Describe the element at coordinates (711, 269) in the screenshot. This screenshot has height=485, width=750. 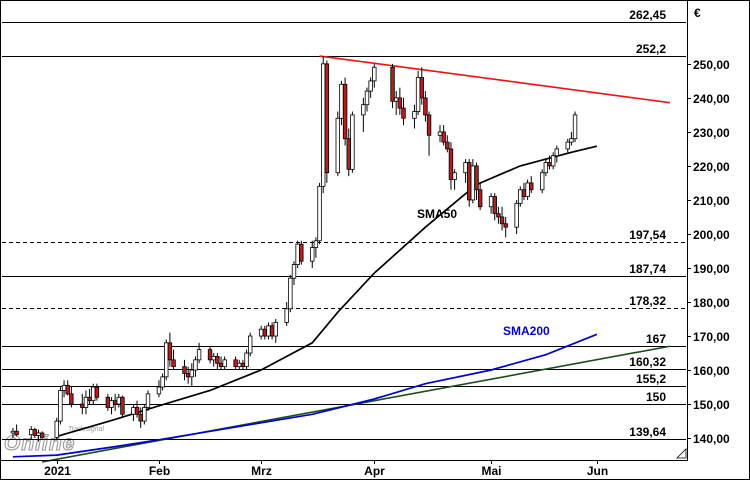
I see `y-tick-label: 190,00` at that location.